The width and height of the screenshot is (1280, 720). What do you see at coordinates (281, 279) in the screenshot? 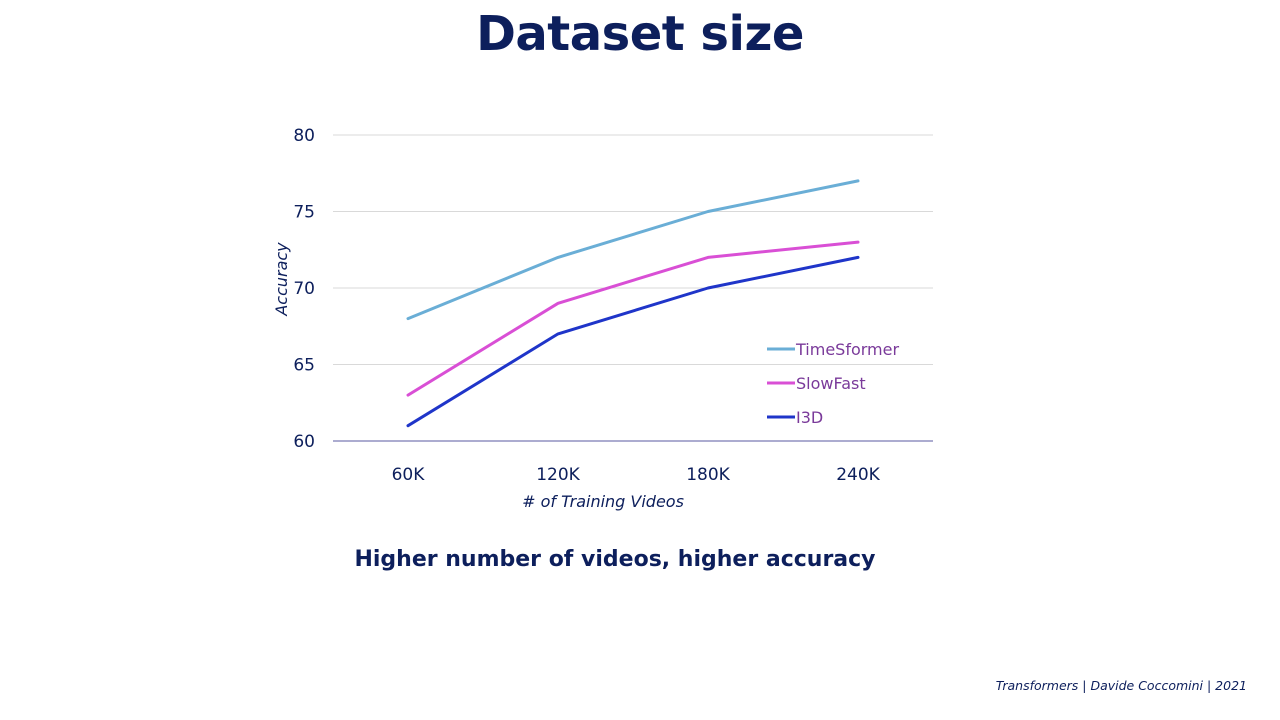
I see `y-axis-title: Accuracy` at bounding box center [281, 279].